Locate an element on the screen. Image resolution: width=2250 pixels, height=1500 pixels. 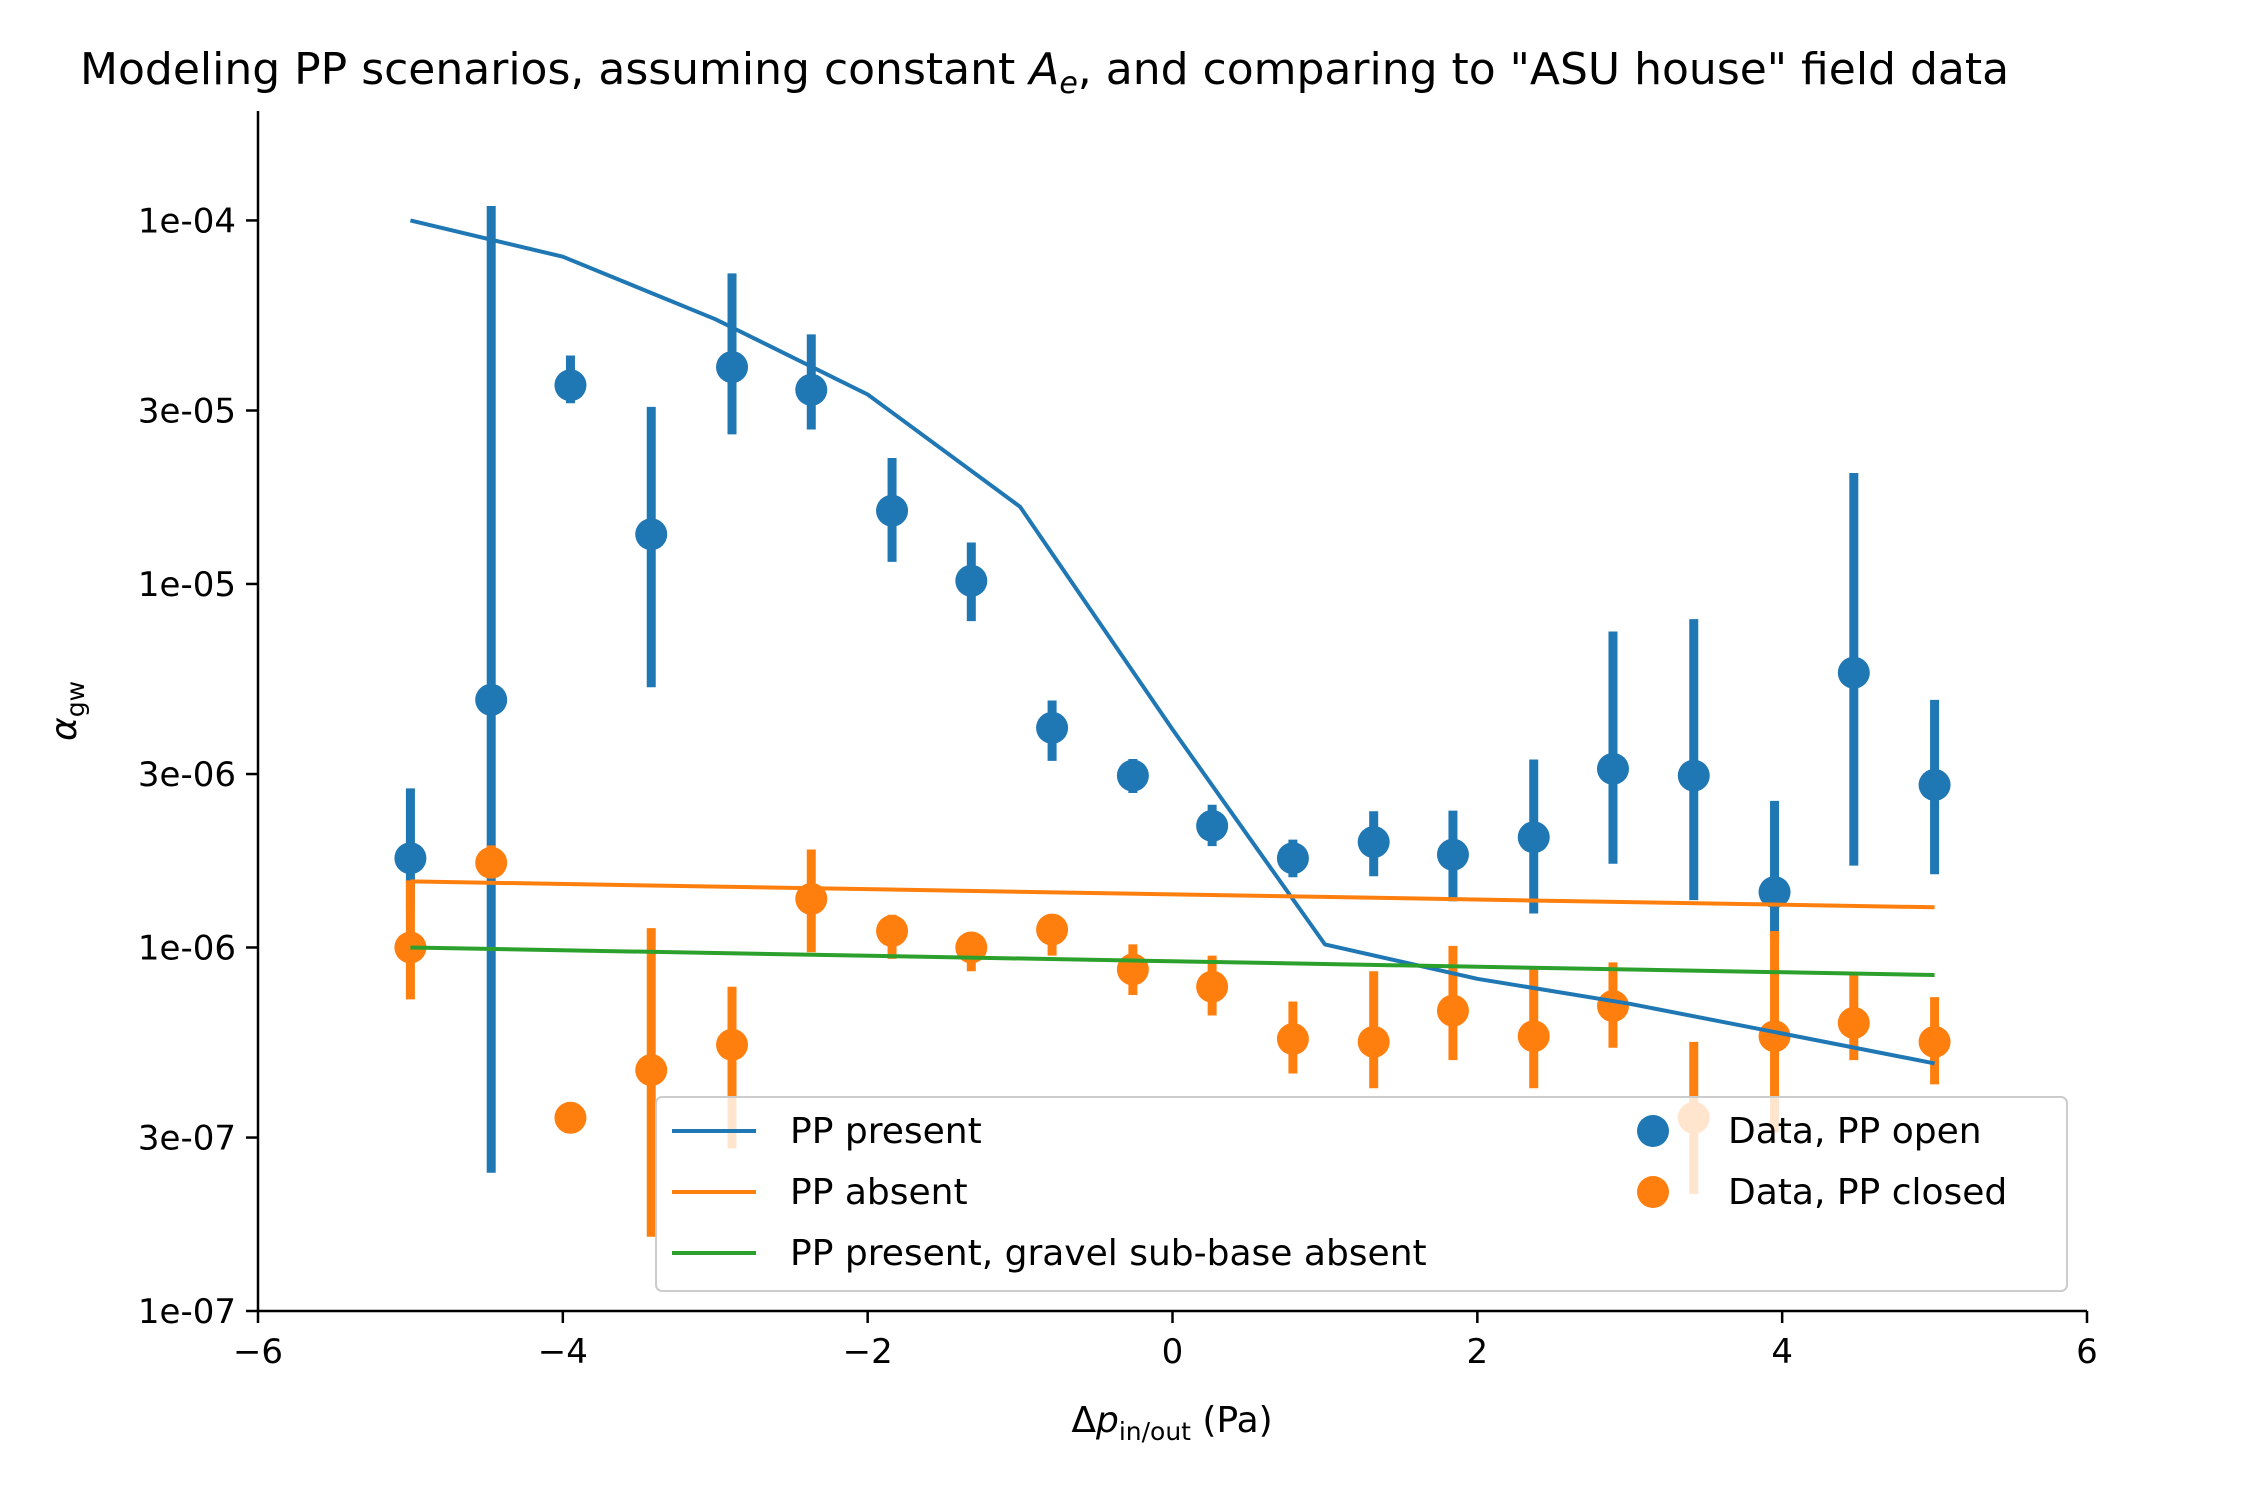
legend-marker-data-closed is located at coordinates (1653, 1192).